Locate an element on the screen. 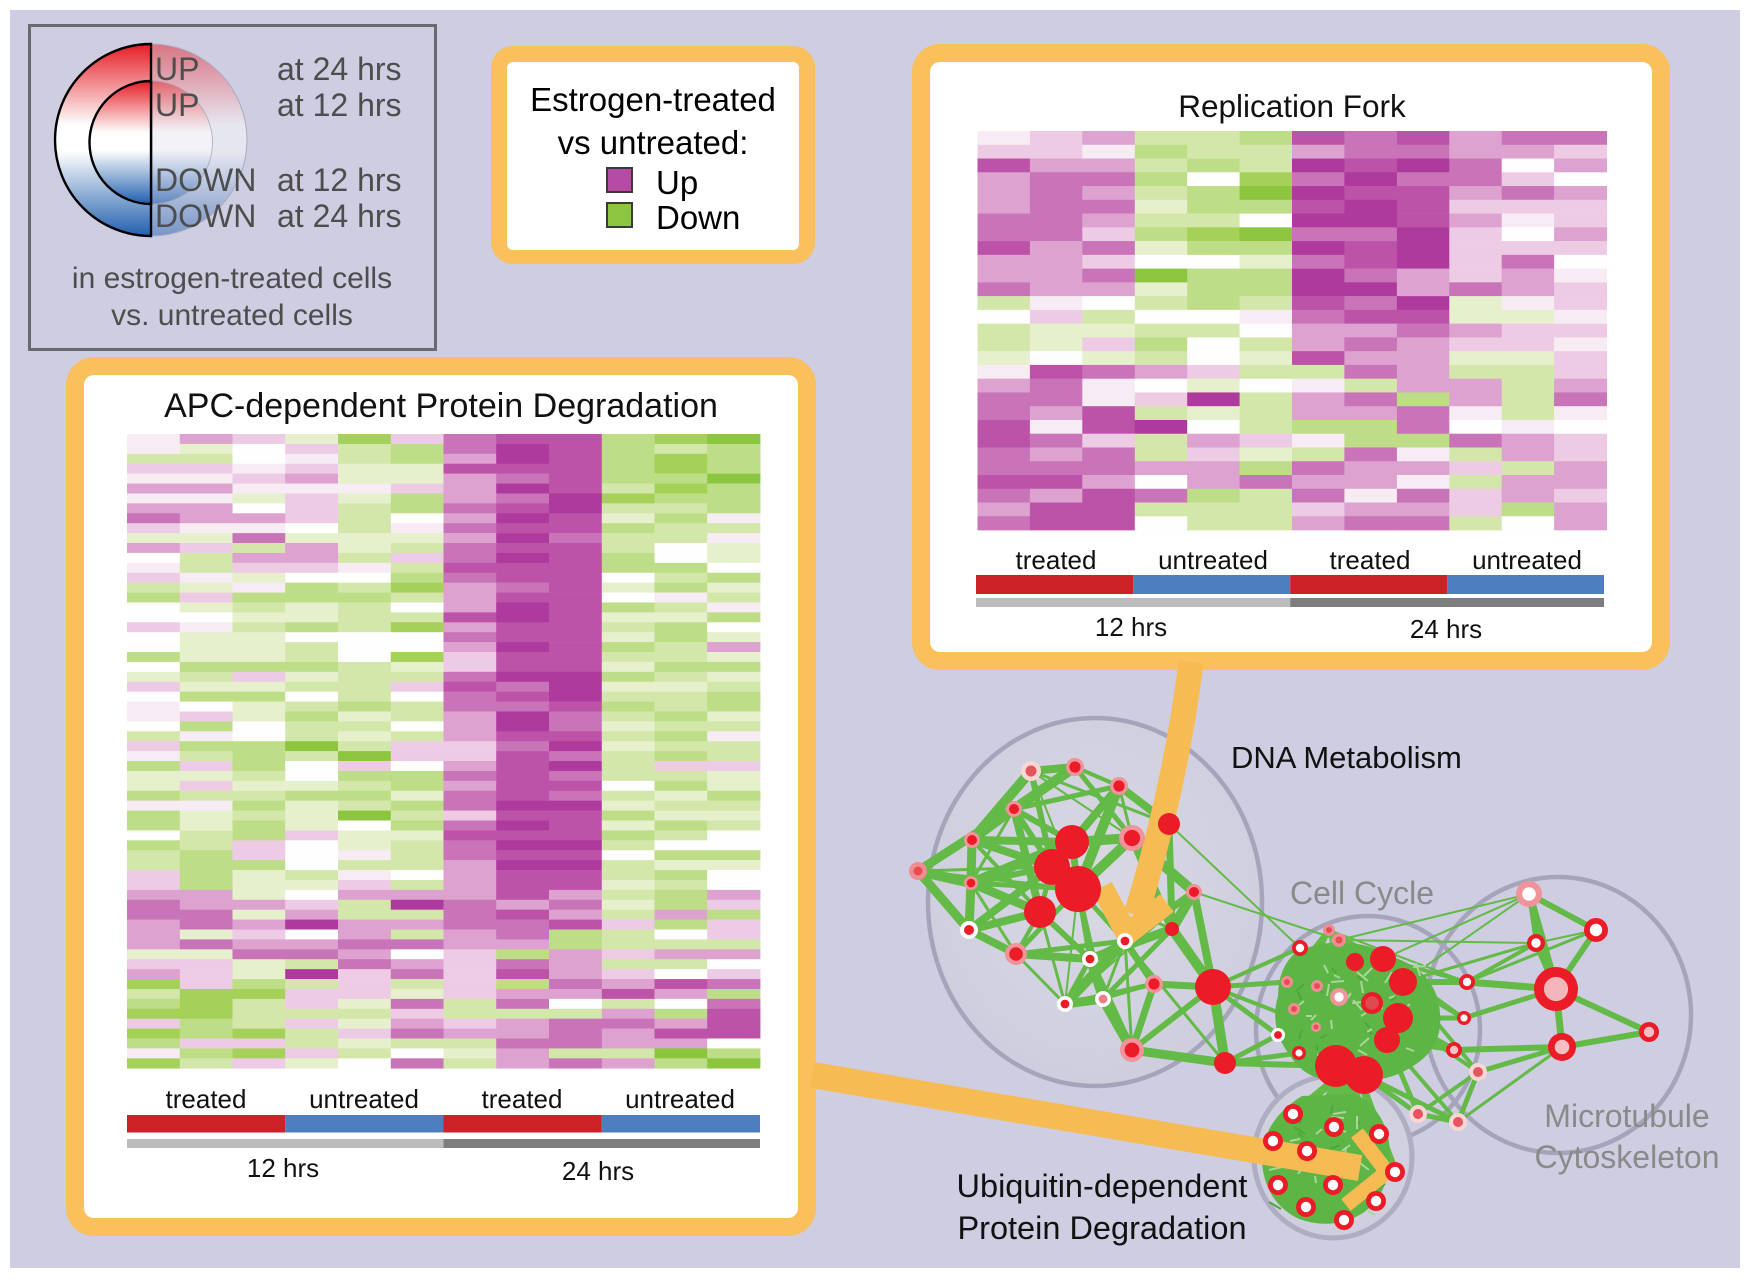  svg-text:APC-dependent Protein Degradat: APC-dependent Protein Degradation is located at coordinates (441, 406).